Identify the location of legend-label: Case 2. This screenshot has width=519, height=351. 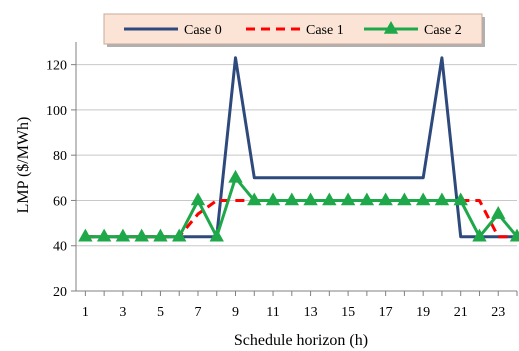
(443, 30).